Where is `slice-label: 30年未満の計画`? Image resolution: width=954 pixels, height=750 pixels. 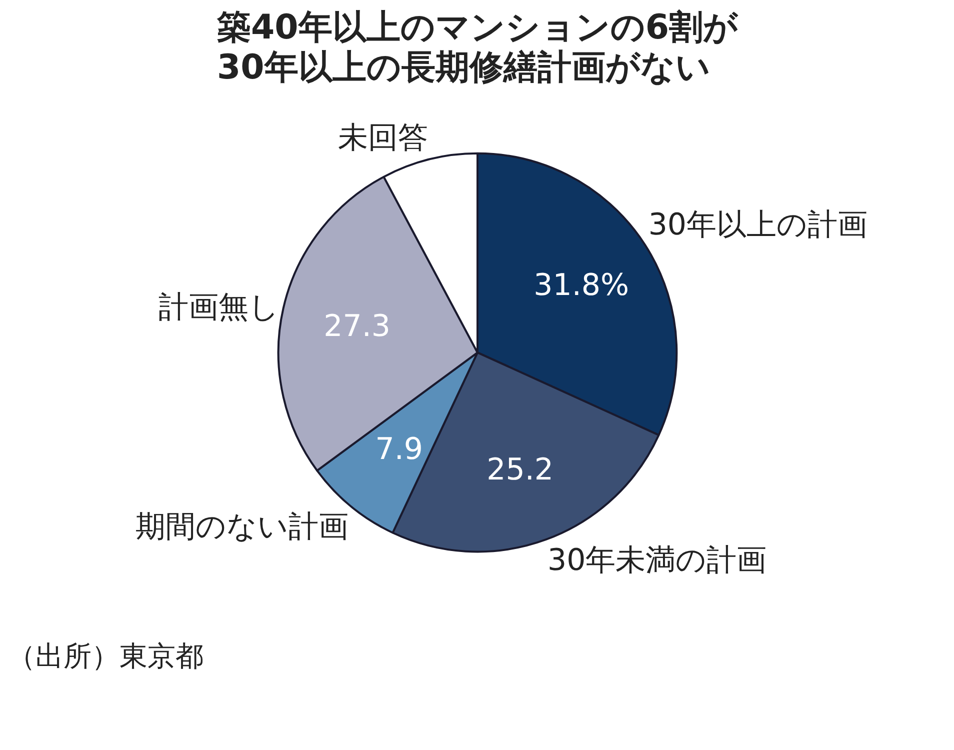 slice-label: 30年未満の計画 is located at coordinates (657, 560).